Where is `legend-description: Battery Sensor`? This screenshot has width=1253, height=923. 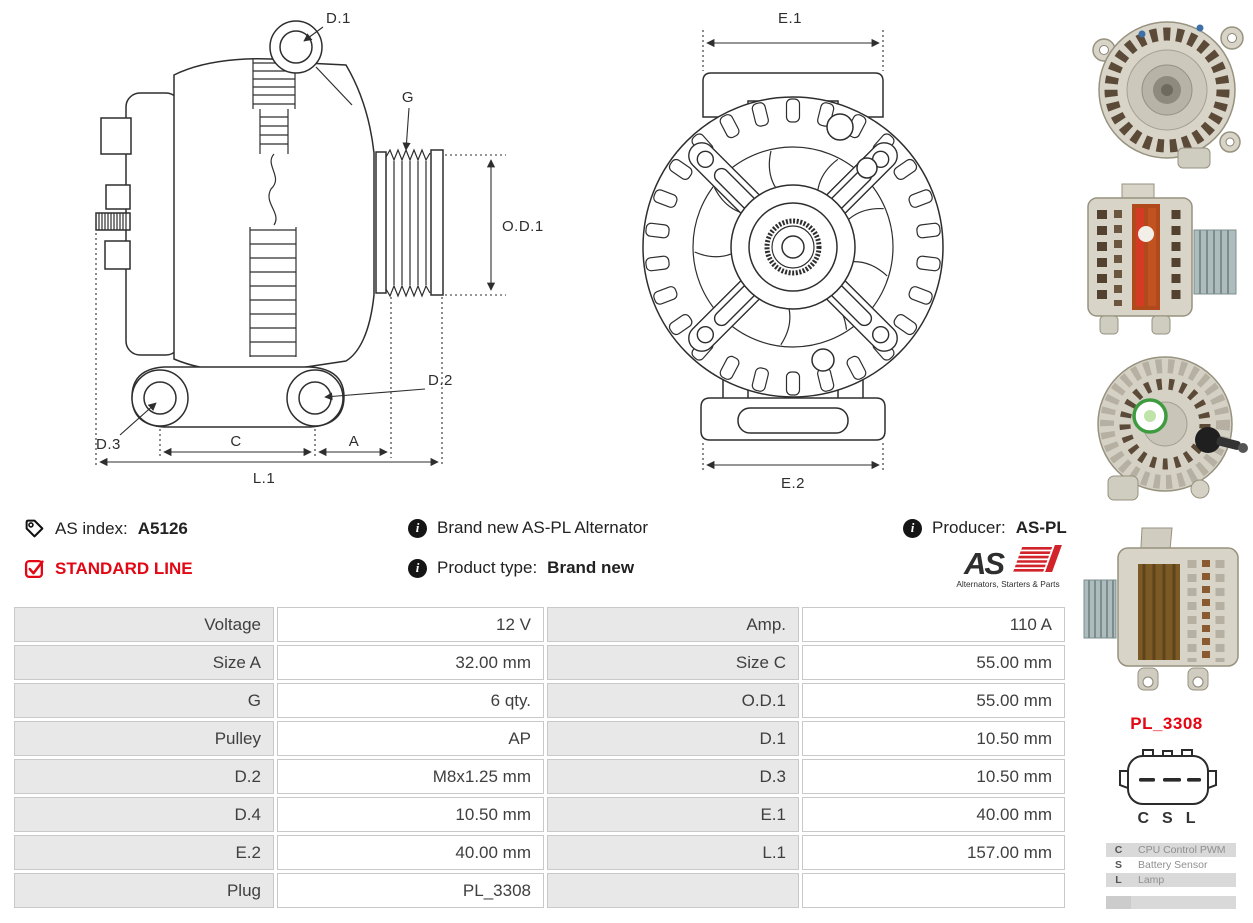
legend-description: Battery Sensor is located at coordinates (1173, 865).